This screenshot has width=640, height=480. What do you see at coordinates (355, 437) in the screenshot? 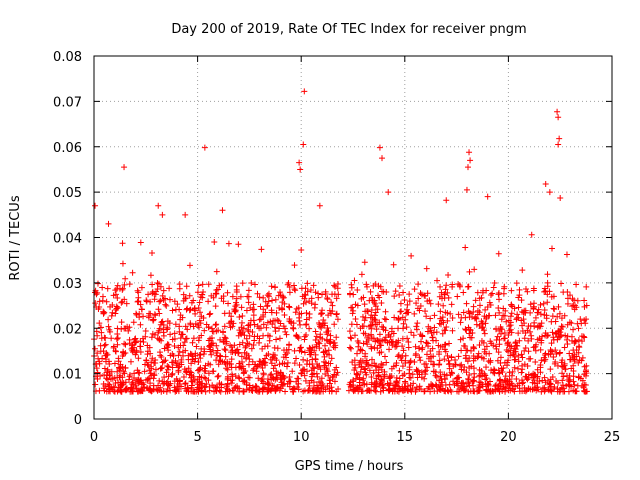
I see `x-tick-labels: 0 5 10 15 20 25` at bounding box center [355, 437].